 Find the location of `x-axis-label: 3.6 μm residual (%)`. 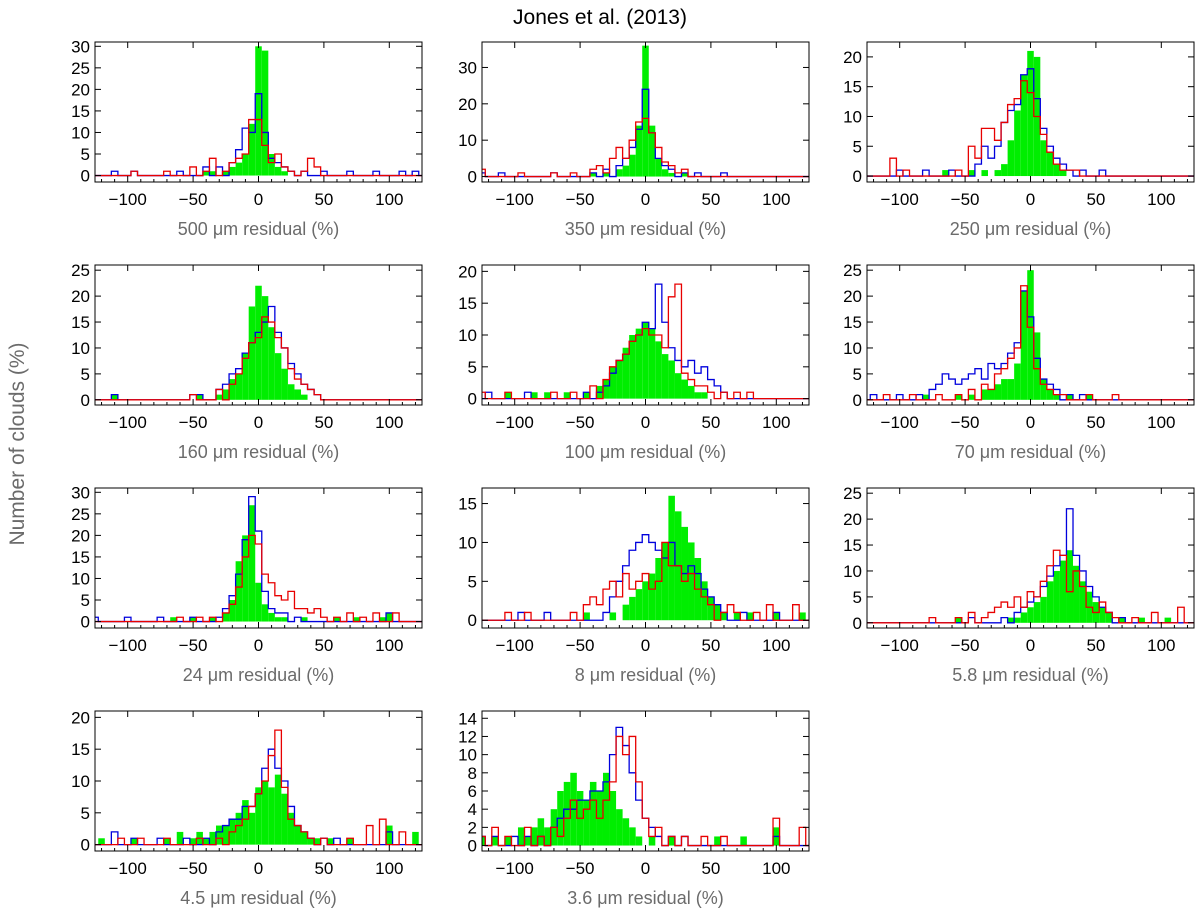

x-axis-label: 3.6 μm residual (%) is located at coordinates (645, 898).